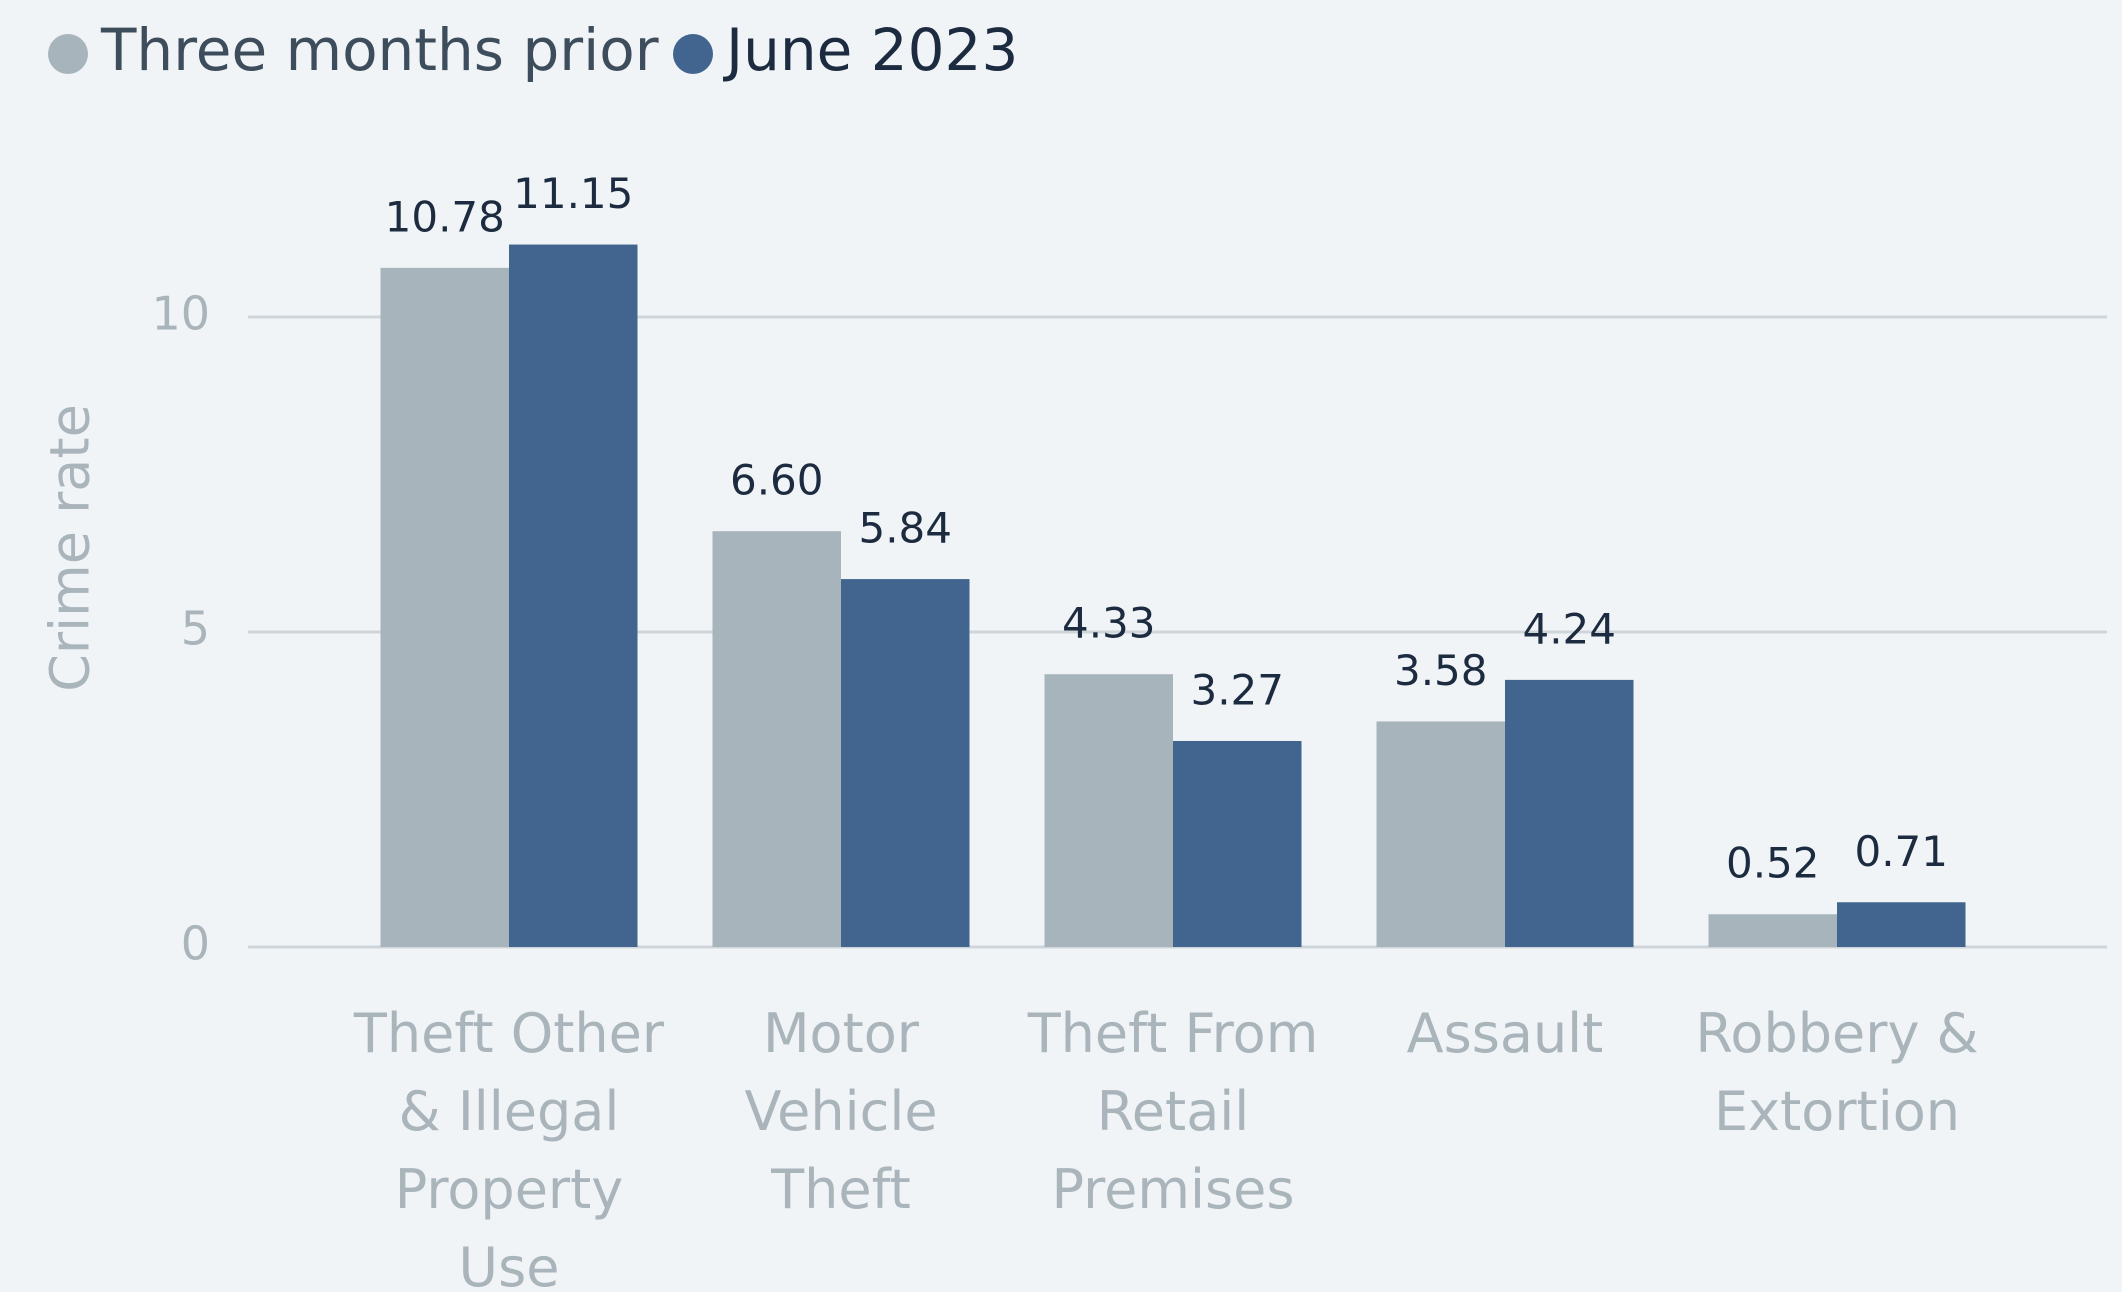  Describe the element at coordinates (1569, 628) in the screenshot. I see `data-label: 4.24` at that location.